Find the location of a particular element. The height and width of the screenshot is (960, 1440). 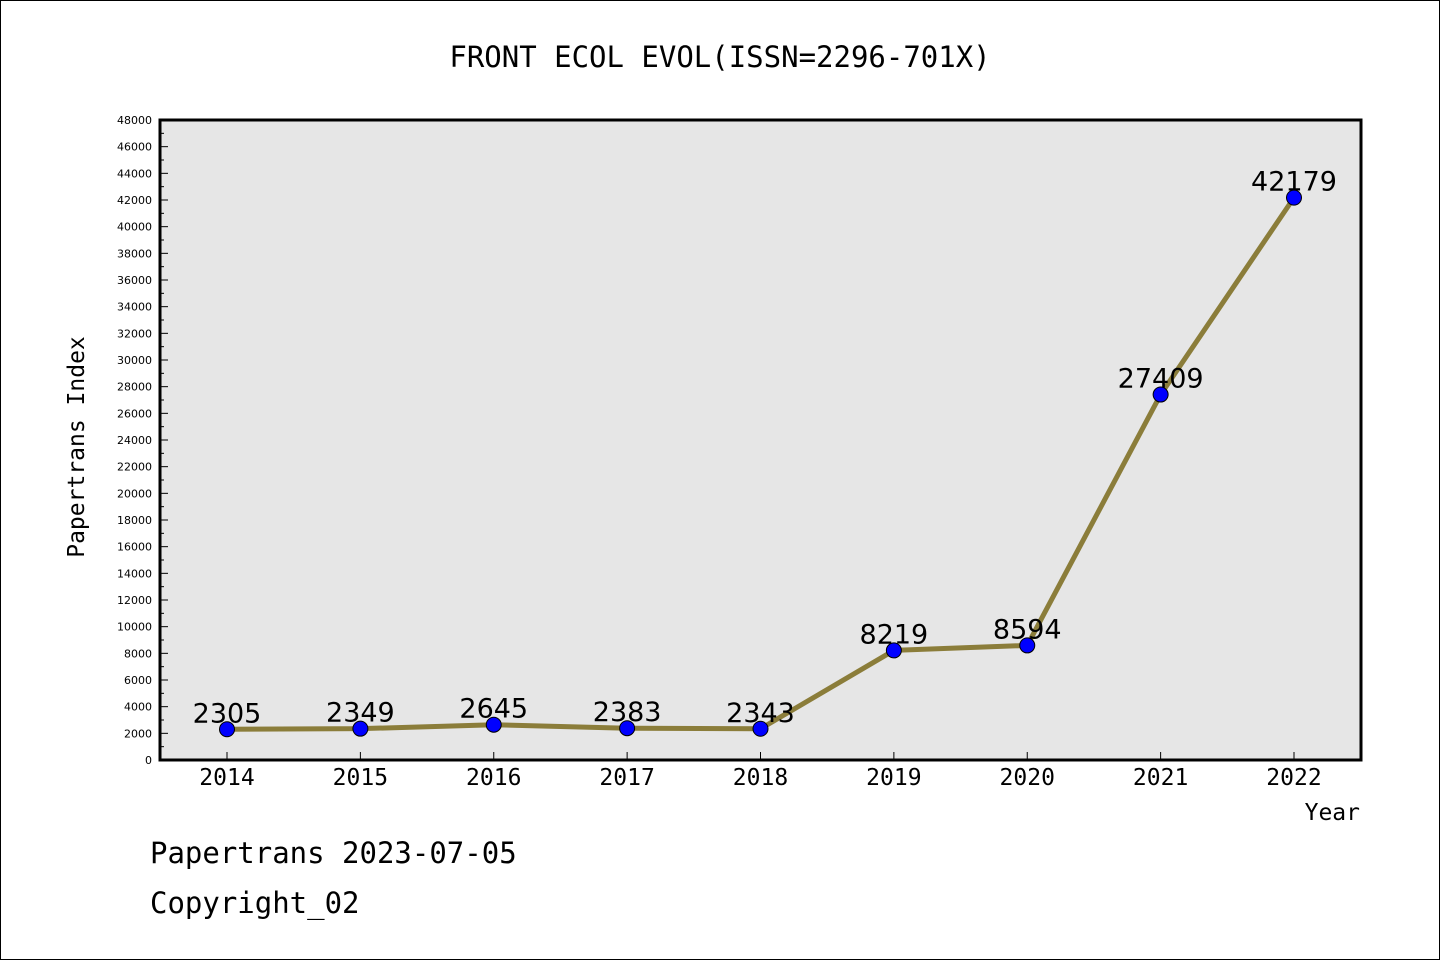

data-label: 2645 is located at coordinates (493, 709).